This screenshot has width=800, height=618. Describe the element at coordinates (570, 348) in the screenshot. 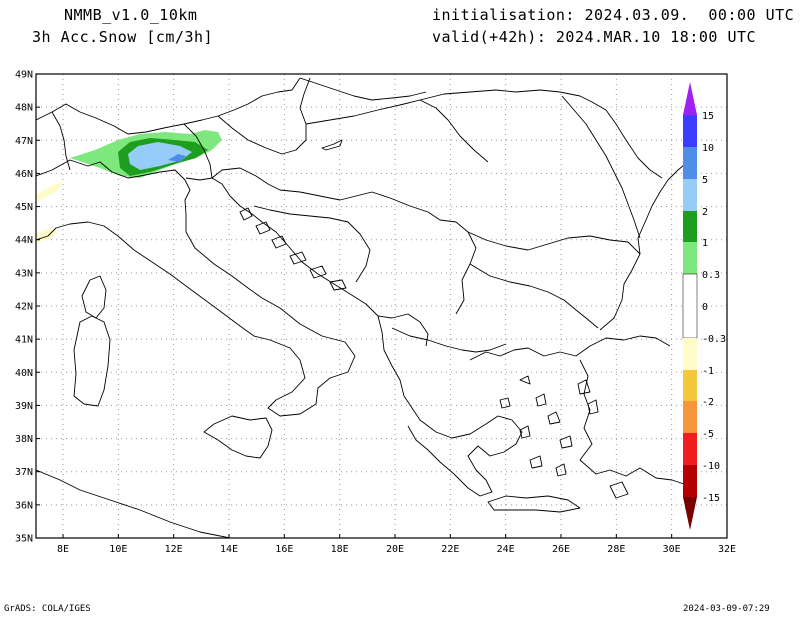

I see `coastline-aegean` at that location.